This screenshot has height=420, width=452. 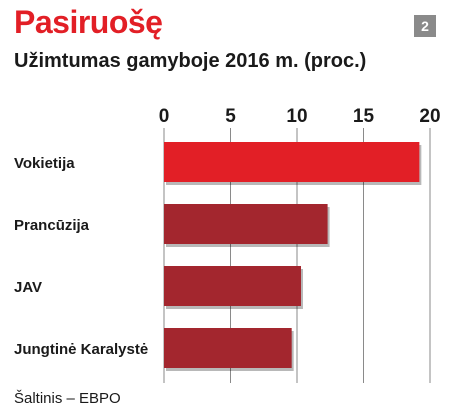 I want to click on x-tick-label: 0, so click(x=164, y=116).